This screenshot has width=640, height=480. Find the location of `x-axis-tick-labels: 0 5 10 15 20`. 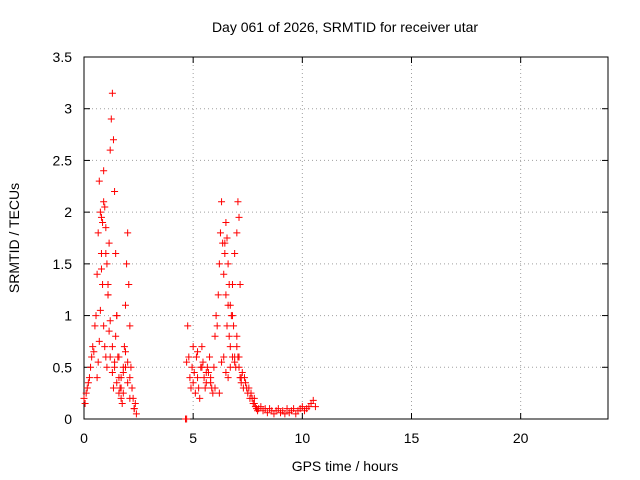

x-axis-tick-labels: 0 5 10 15 20 is located at coordinates (304, 438).